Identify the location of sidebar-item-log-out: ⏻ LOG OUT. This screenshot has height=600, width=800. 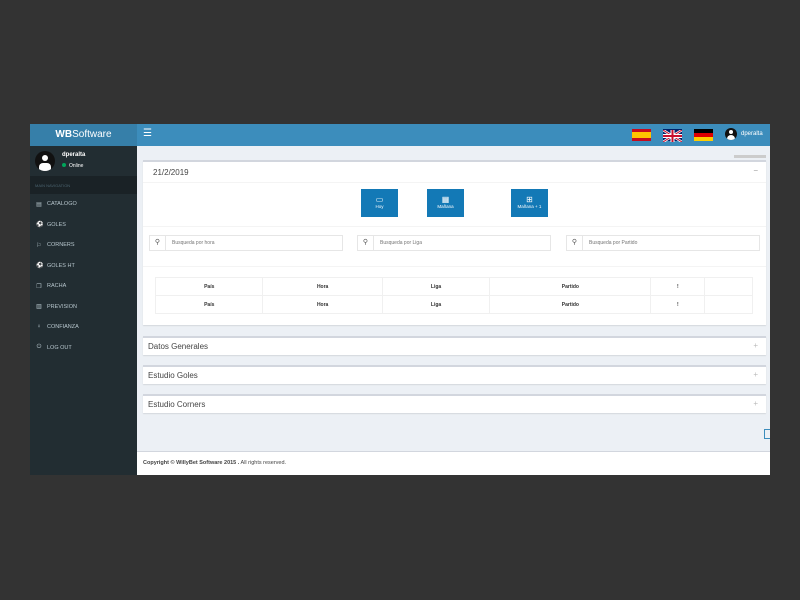
(83, 348).